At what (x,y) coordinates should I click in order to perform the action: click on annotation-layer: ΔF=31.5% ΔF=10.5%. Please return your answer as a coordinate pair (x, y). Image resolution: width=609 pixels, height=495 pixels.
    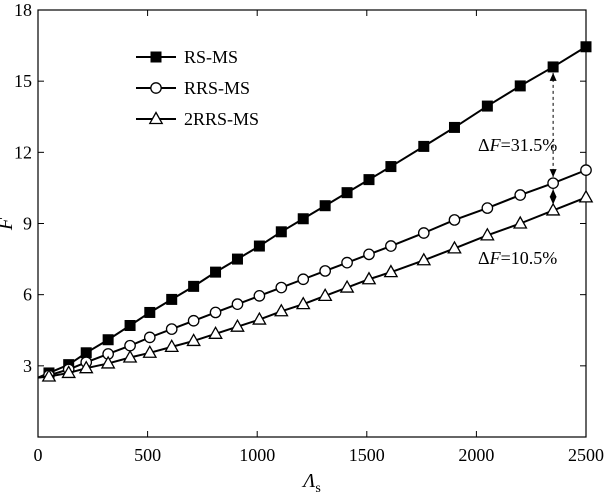
    Looking at the image, I should click on (517, 170).